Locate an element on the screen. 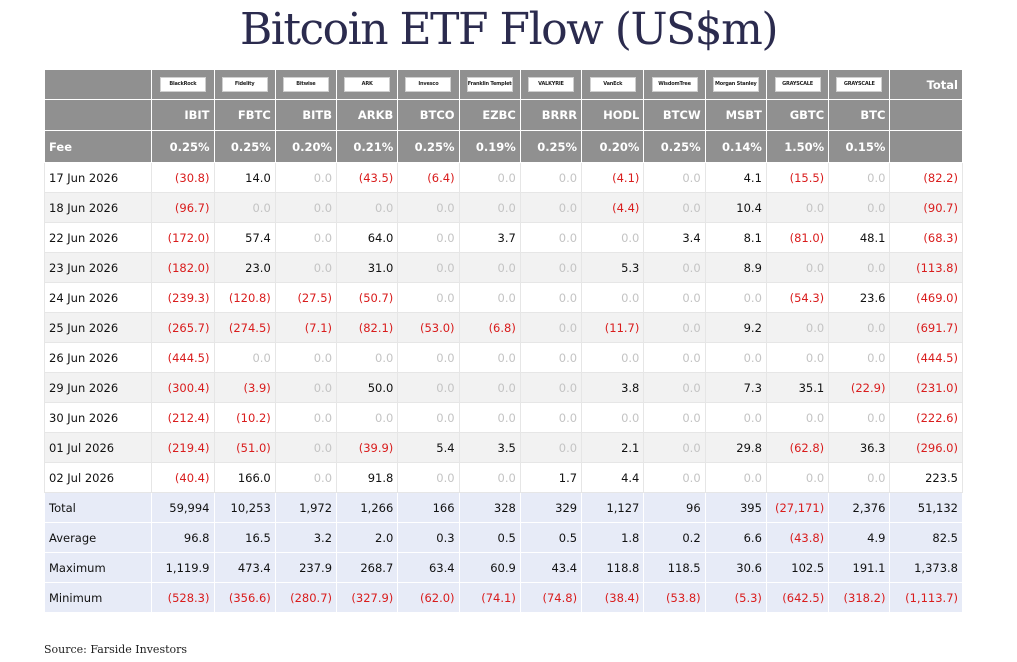 The height and width of the screenshot is (662, 1017). row-label: 02 Jul 2026 is located at coordinates (98, 477).